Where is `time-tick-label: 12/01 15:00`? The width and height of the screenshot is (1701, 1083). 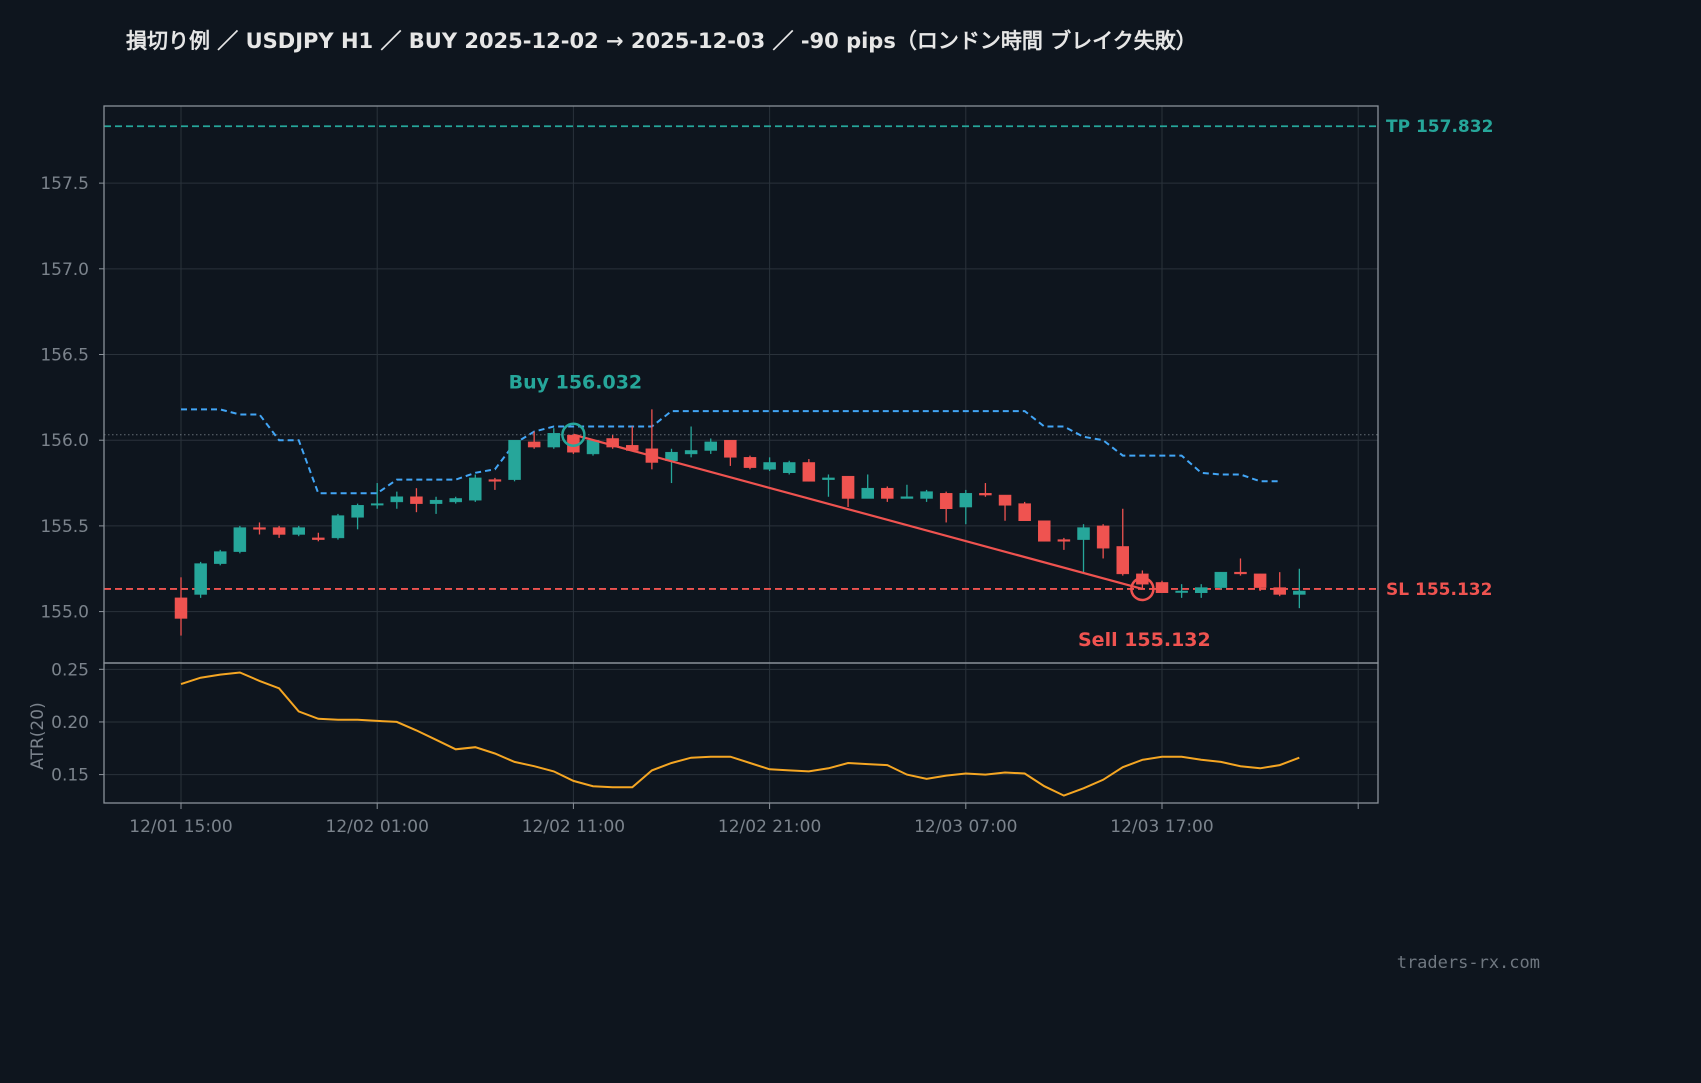 time-tick-label: 12/01 15:00 is located at coordinates (180, 827).